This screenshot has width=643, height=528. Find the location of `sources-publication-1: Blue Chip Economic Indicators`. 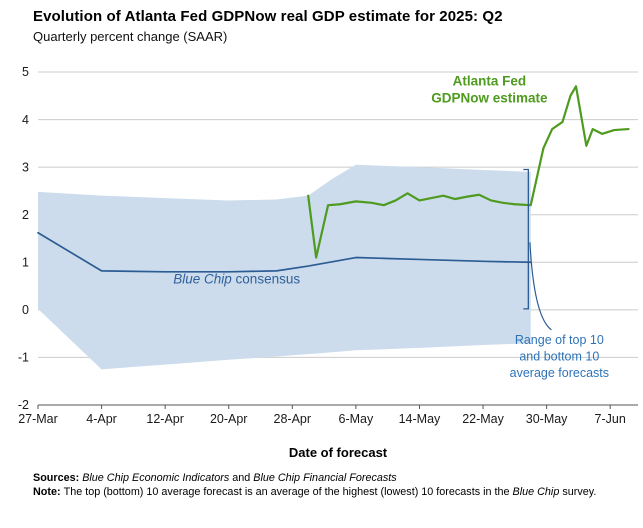

sources-publication-1: Blue Chip Economic Indicators is located at coordinates (156, 478).